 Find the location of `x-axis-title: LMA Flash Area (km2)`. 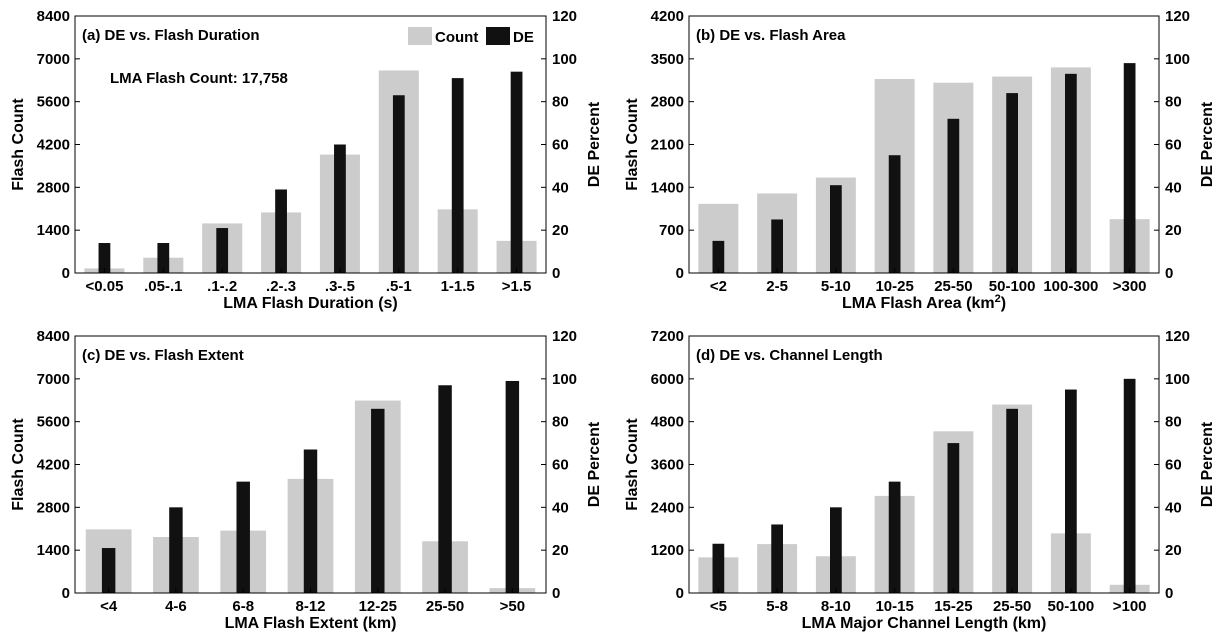

x-axis-title: LMA Flash Area (km2) is located at coordinates (924, 302).